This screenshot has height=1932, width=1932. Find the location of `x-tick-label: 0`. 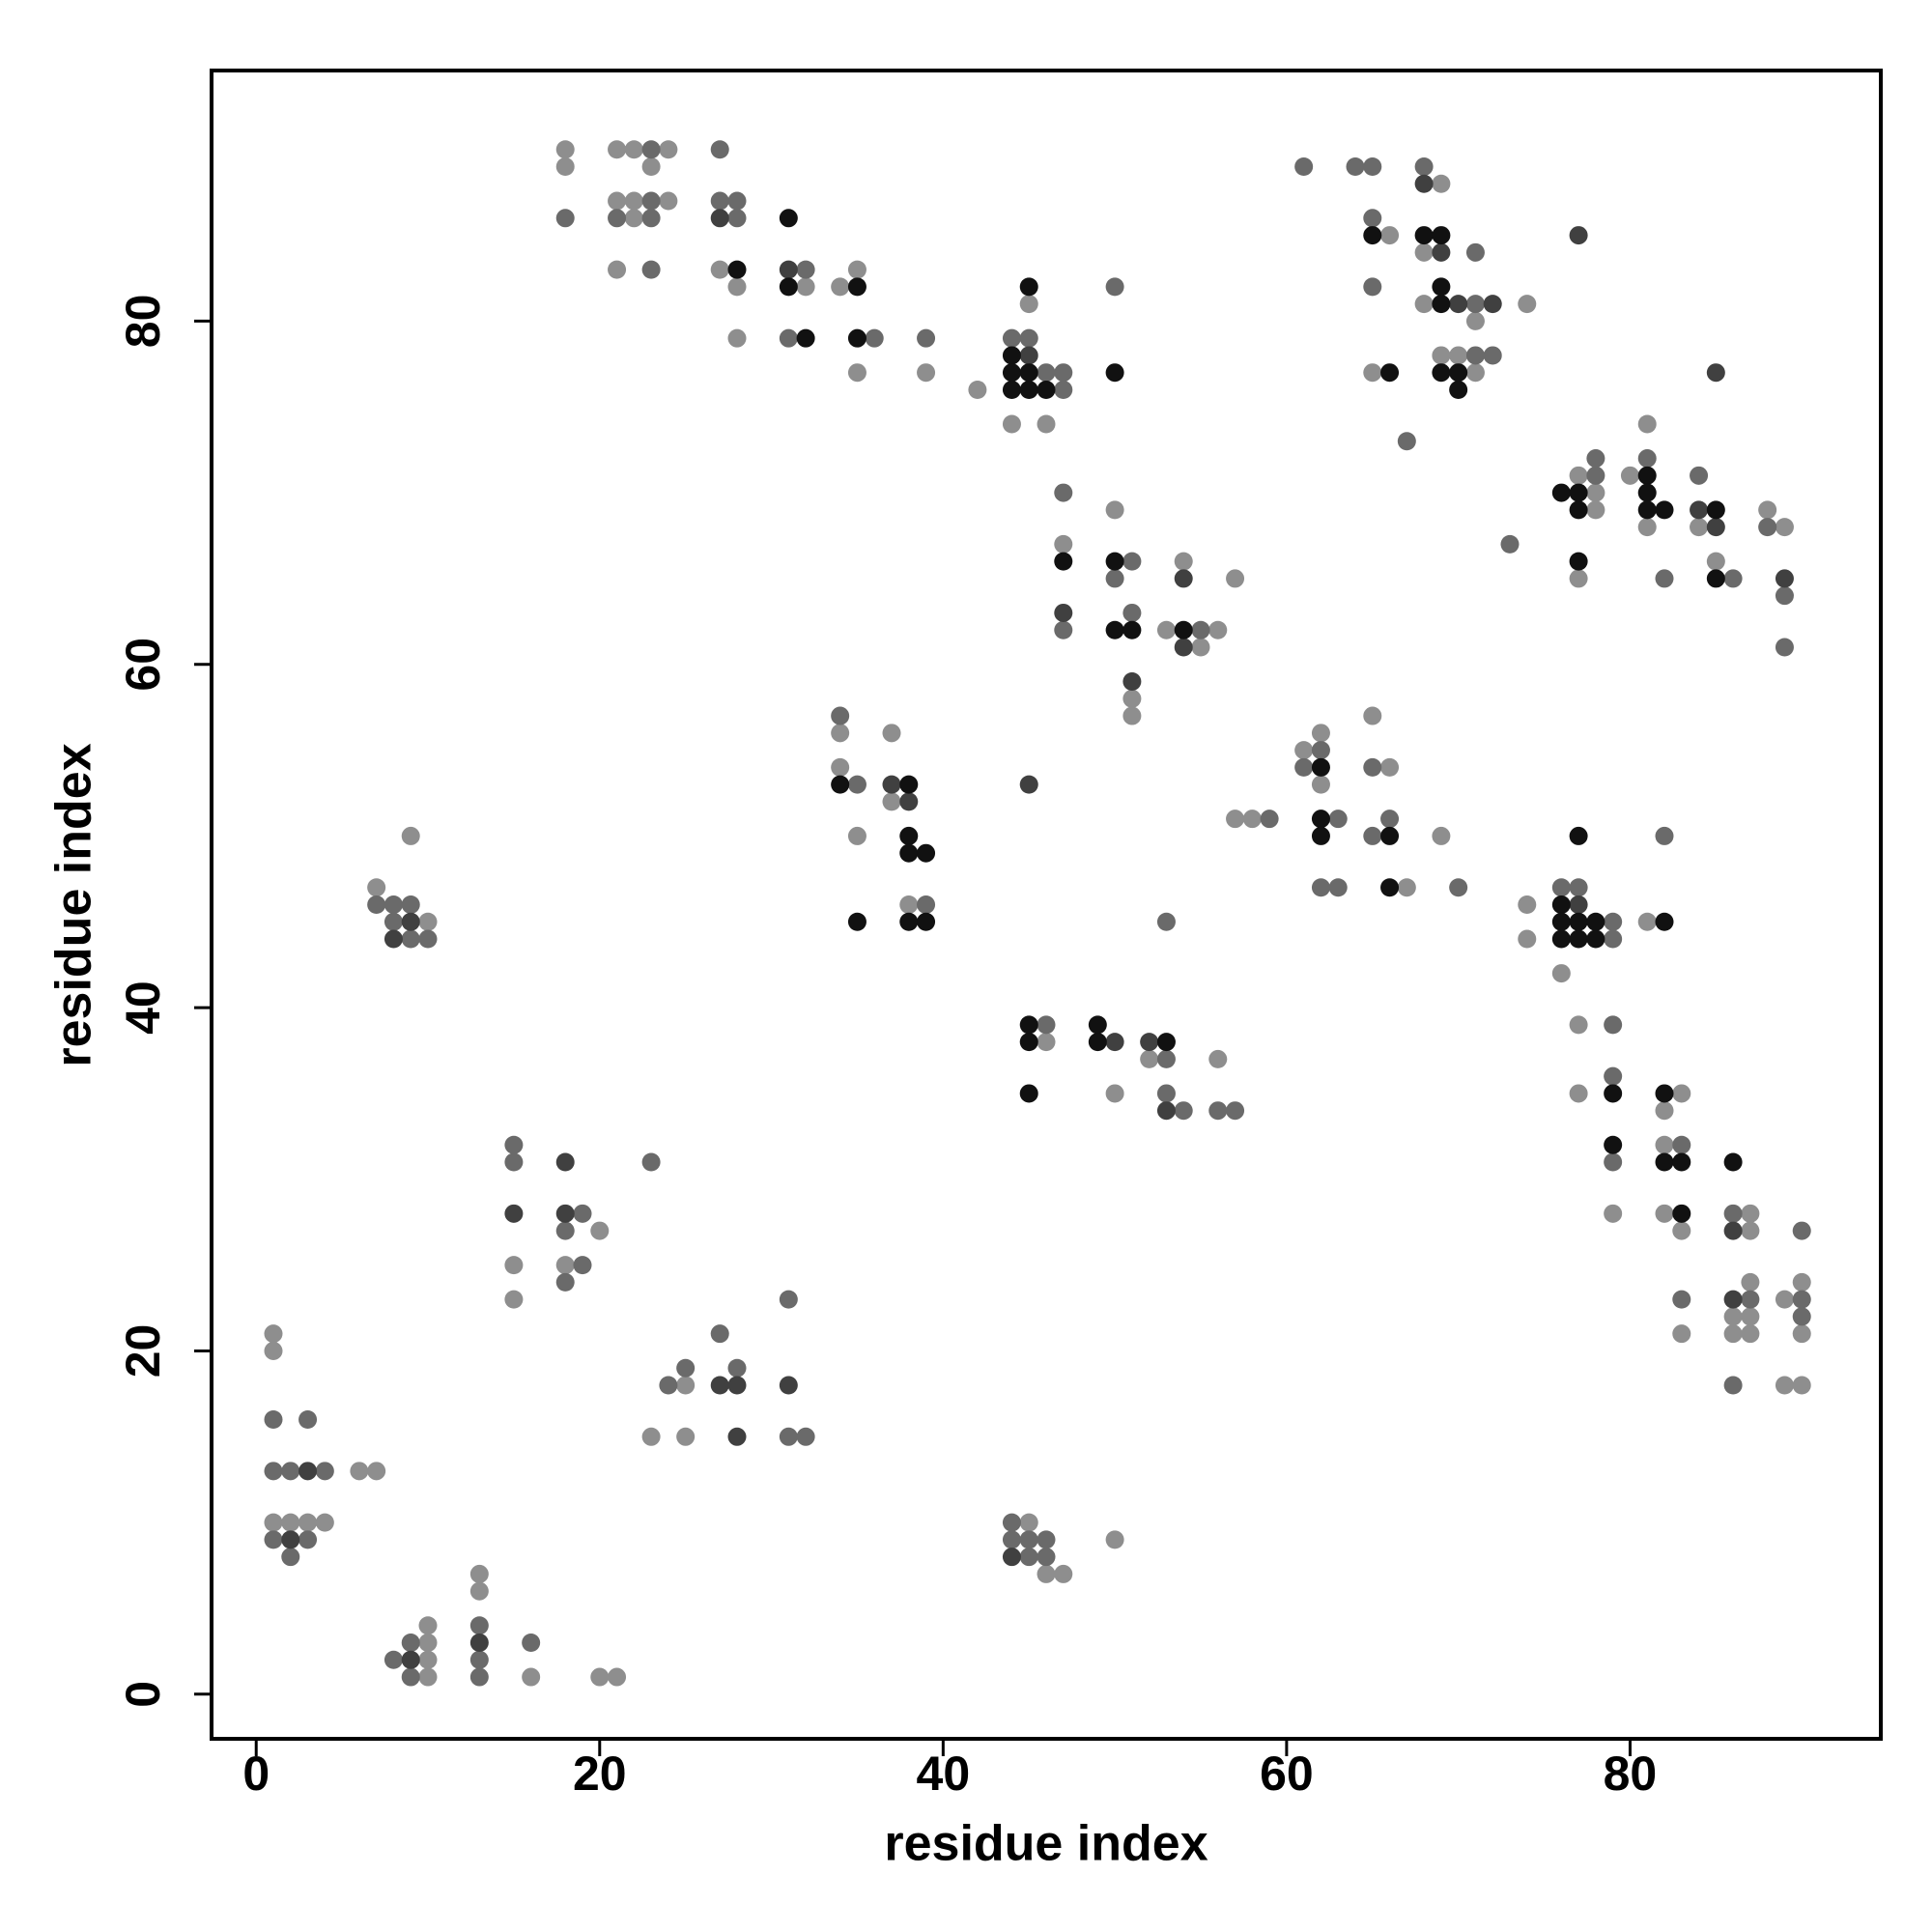

x-tick-label: 0 is located at coordinates (256, 1774).